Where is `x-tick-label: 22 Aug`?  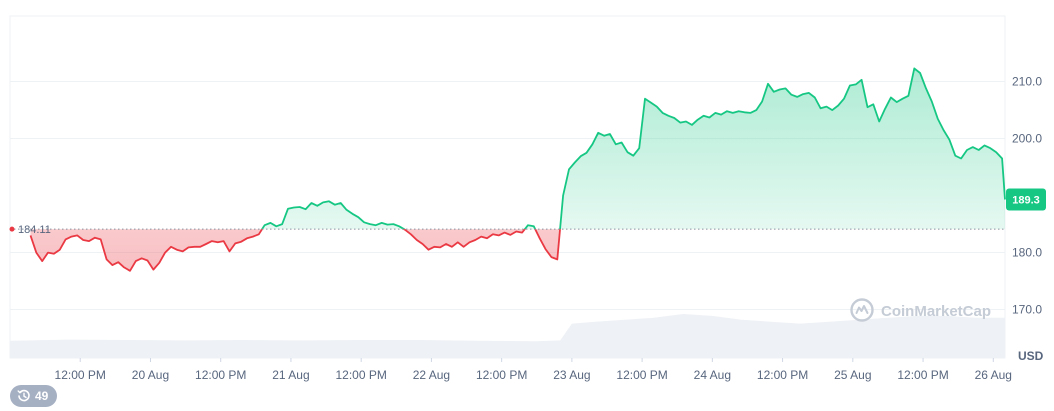 x-tick-label: 22 Aug is located at coordinates (431, 375).